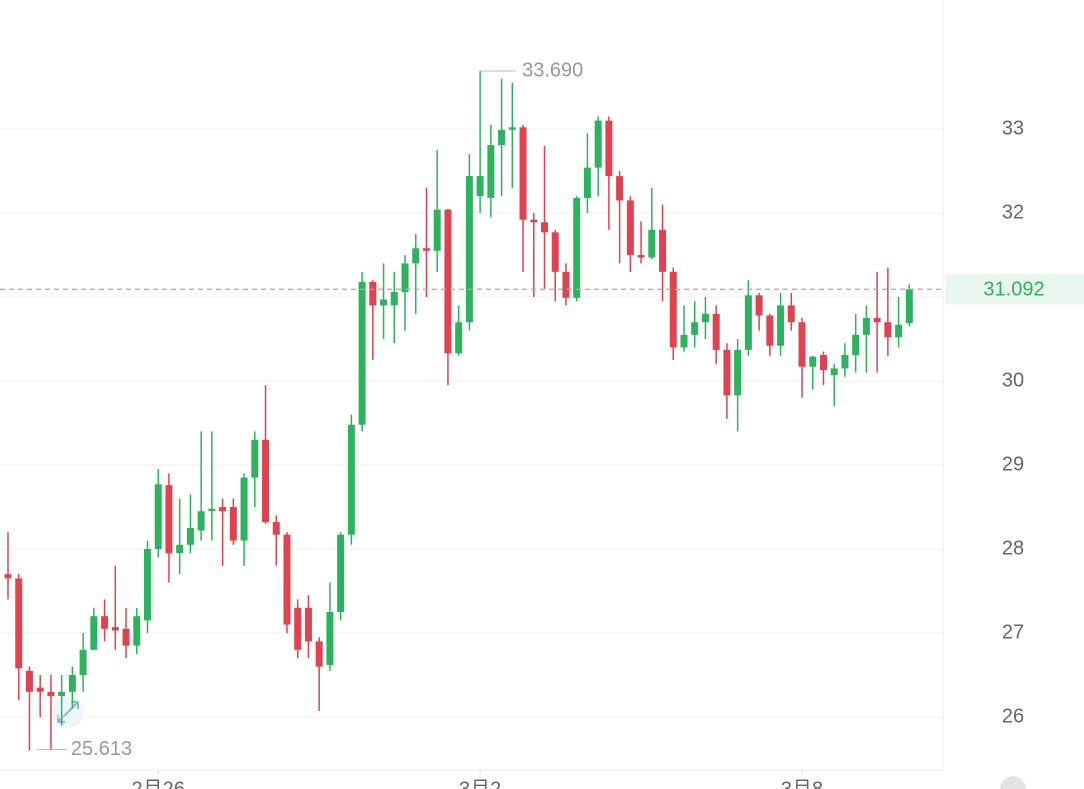 The height and width of the screenshot is (789, 1084). I want to click on last-price-box, so click(1014, 289).